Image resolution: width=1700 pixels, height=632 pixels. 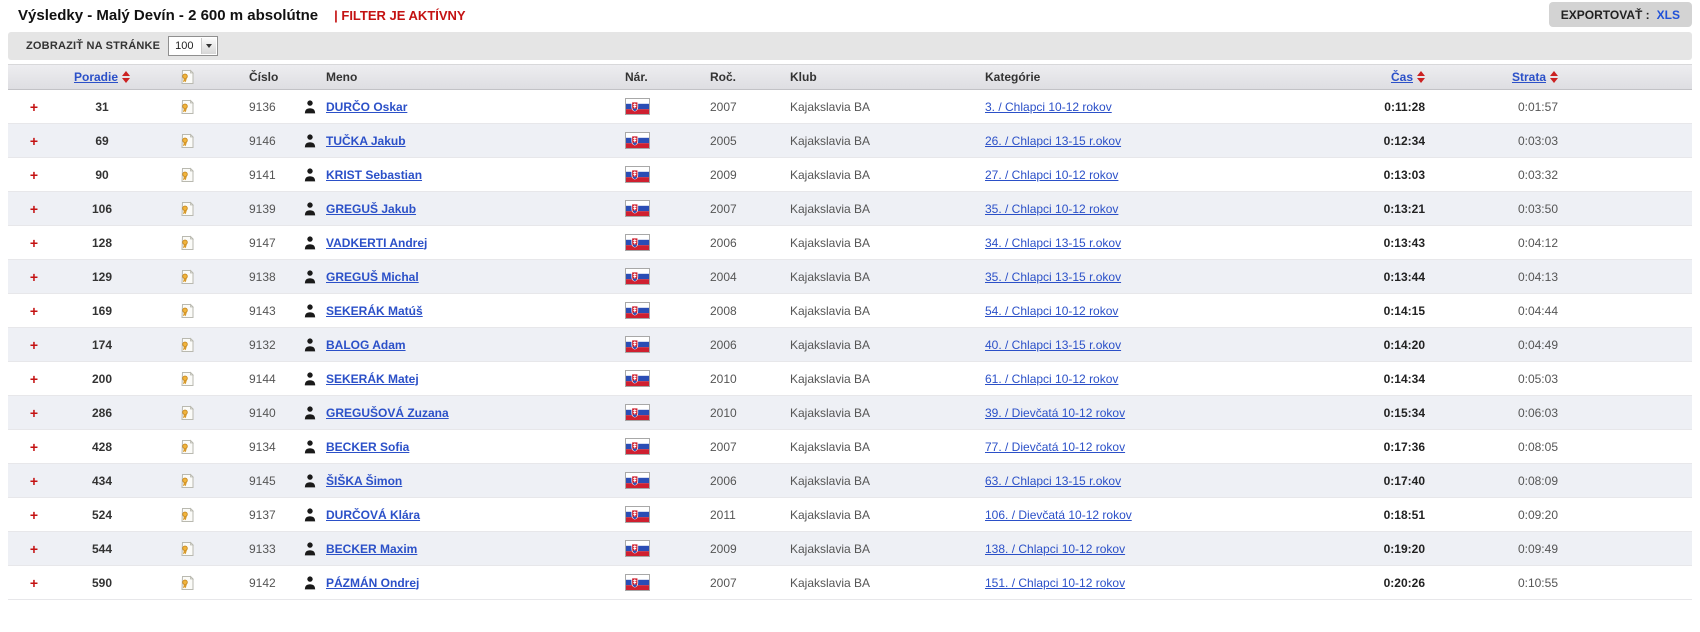 I want to click on gap-value: 0:09:20, so click(x=1537, y=514).